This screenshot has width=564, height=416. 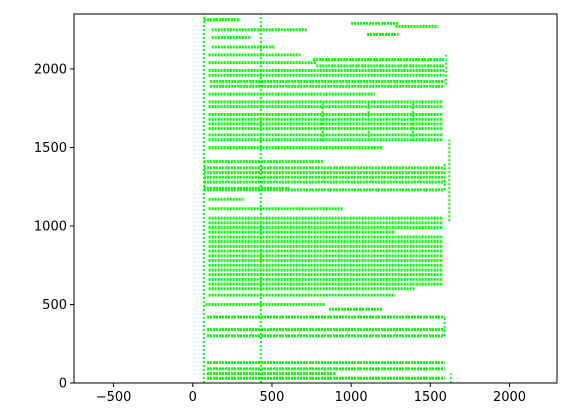 What do you see at coordinates (50, 148) in the screenshot?
I see `y-tick-label: 1500` at bounding box center [50, 148].